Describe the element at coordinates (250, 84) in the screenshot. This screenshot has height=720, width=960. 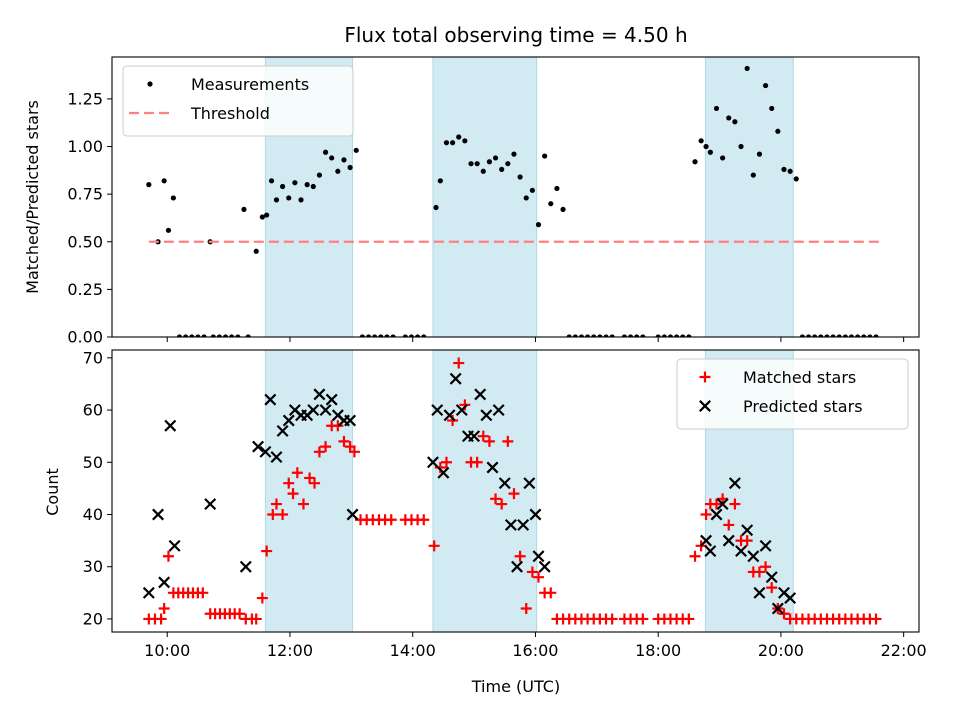
I see `legend-label-0: Measurements` at that location.